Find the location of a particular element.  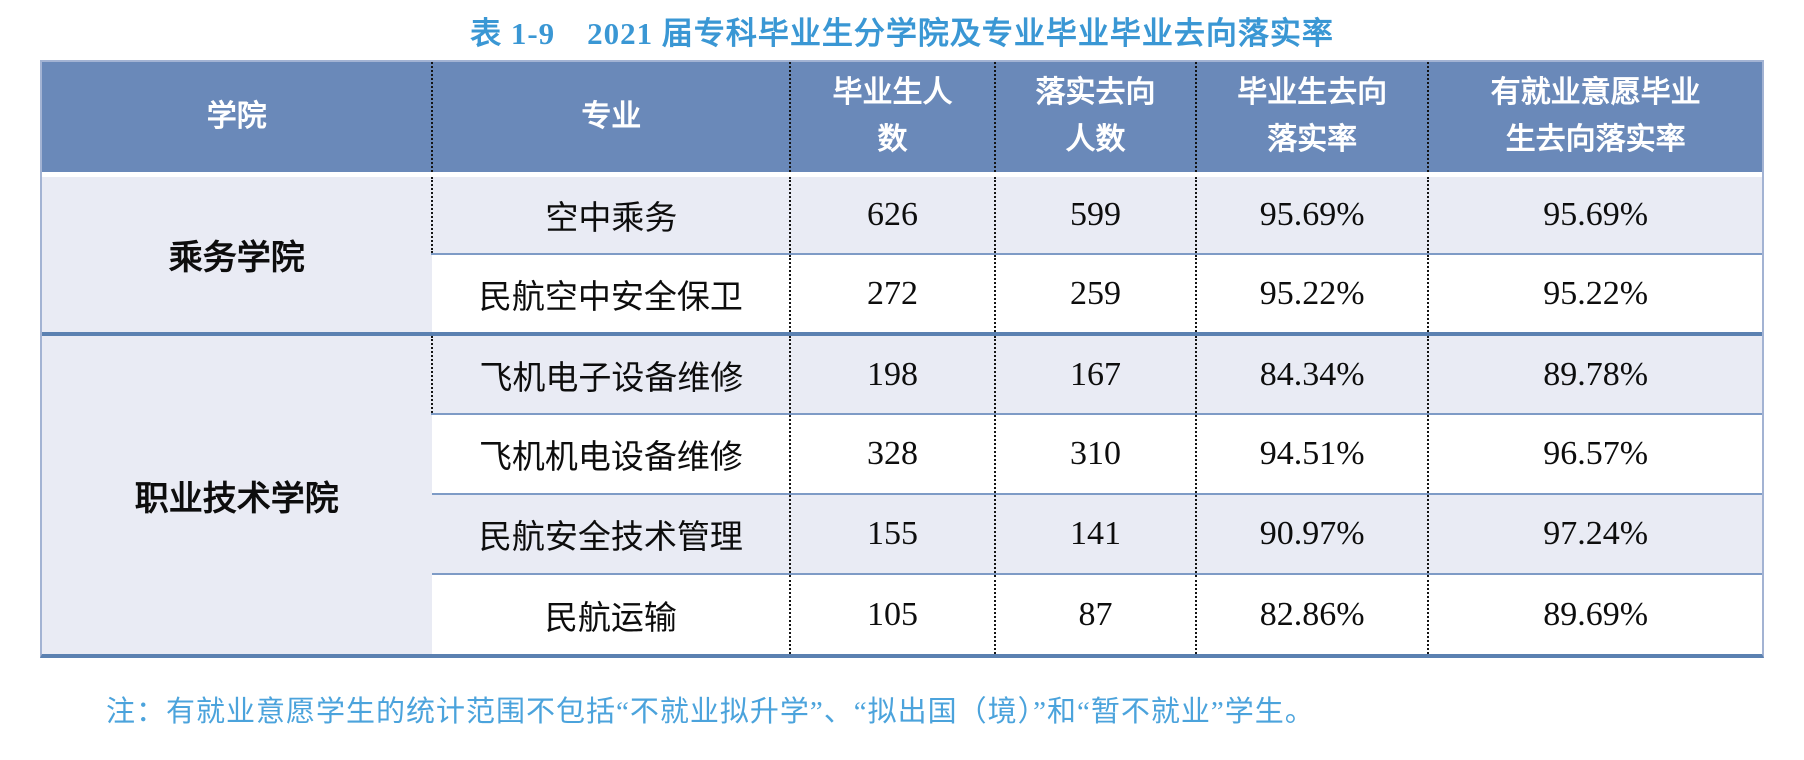

header-willing-rate: 有就业意愿毕业 生去向落实率 is located at coordinates (1594, 119).